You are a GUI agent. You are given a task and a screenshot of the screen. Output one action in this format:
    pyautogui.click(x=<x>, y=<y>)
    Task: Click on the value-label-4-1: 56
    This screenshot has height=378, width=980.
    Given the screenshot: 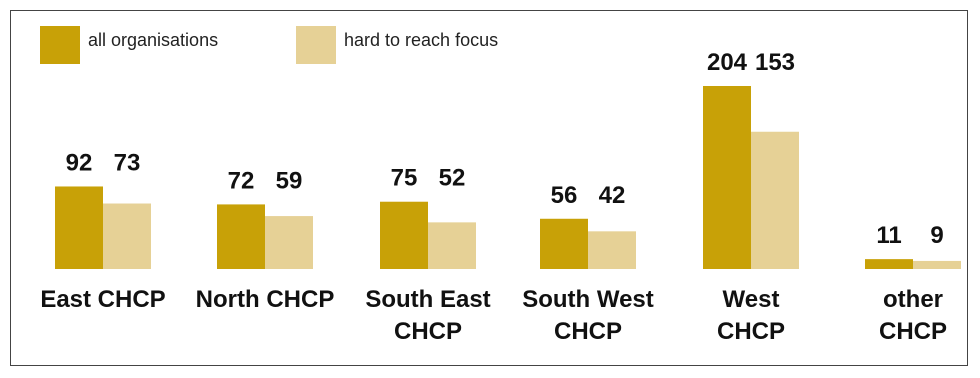 What is the action you would take?
    pyautogui.click(x=564, y=195)
    